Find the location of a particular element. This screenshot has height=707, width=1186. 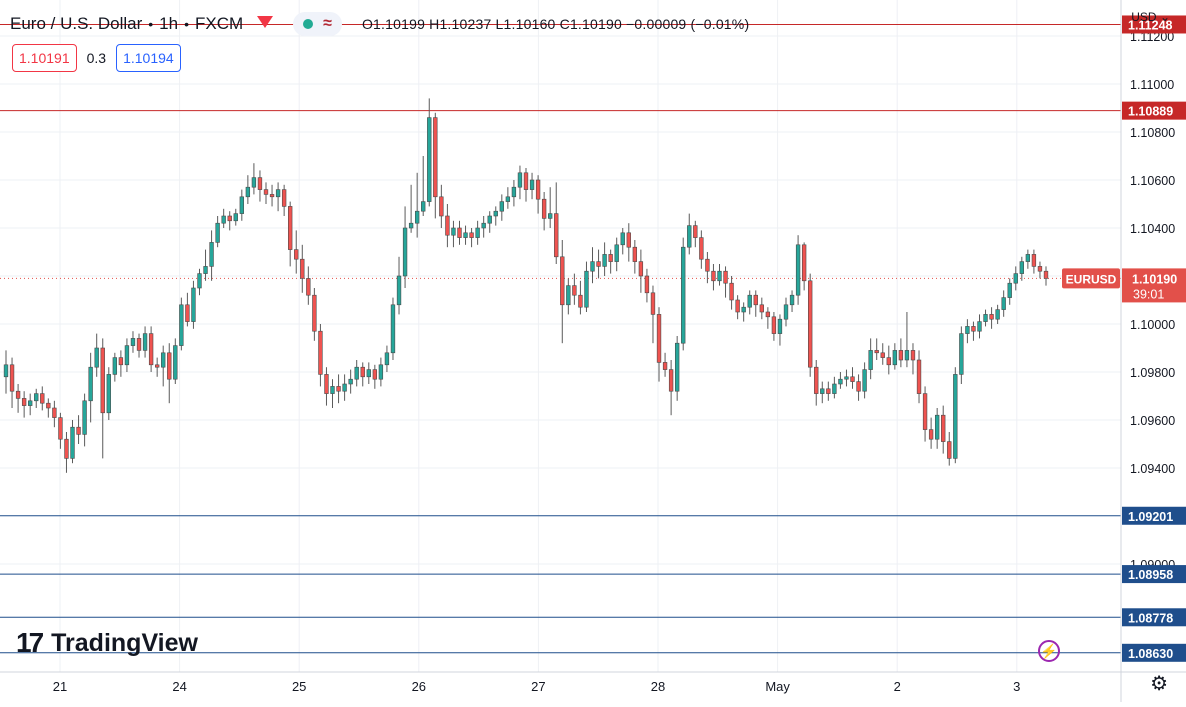

market-open-icon is located at coordinates (308, 24).